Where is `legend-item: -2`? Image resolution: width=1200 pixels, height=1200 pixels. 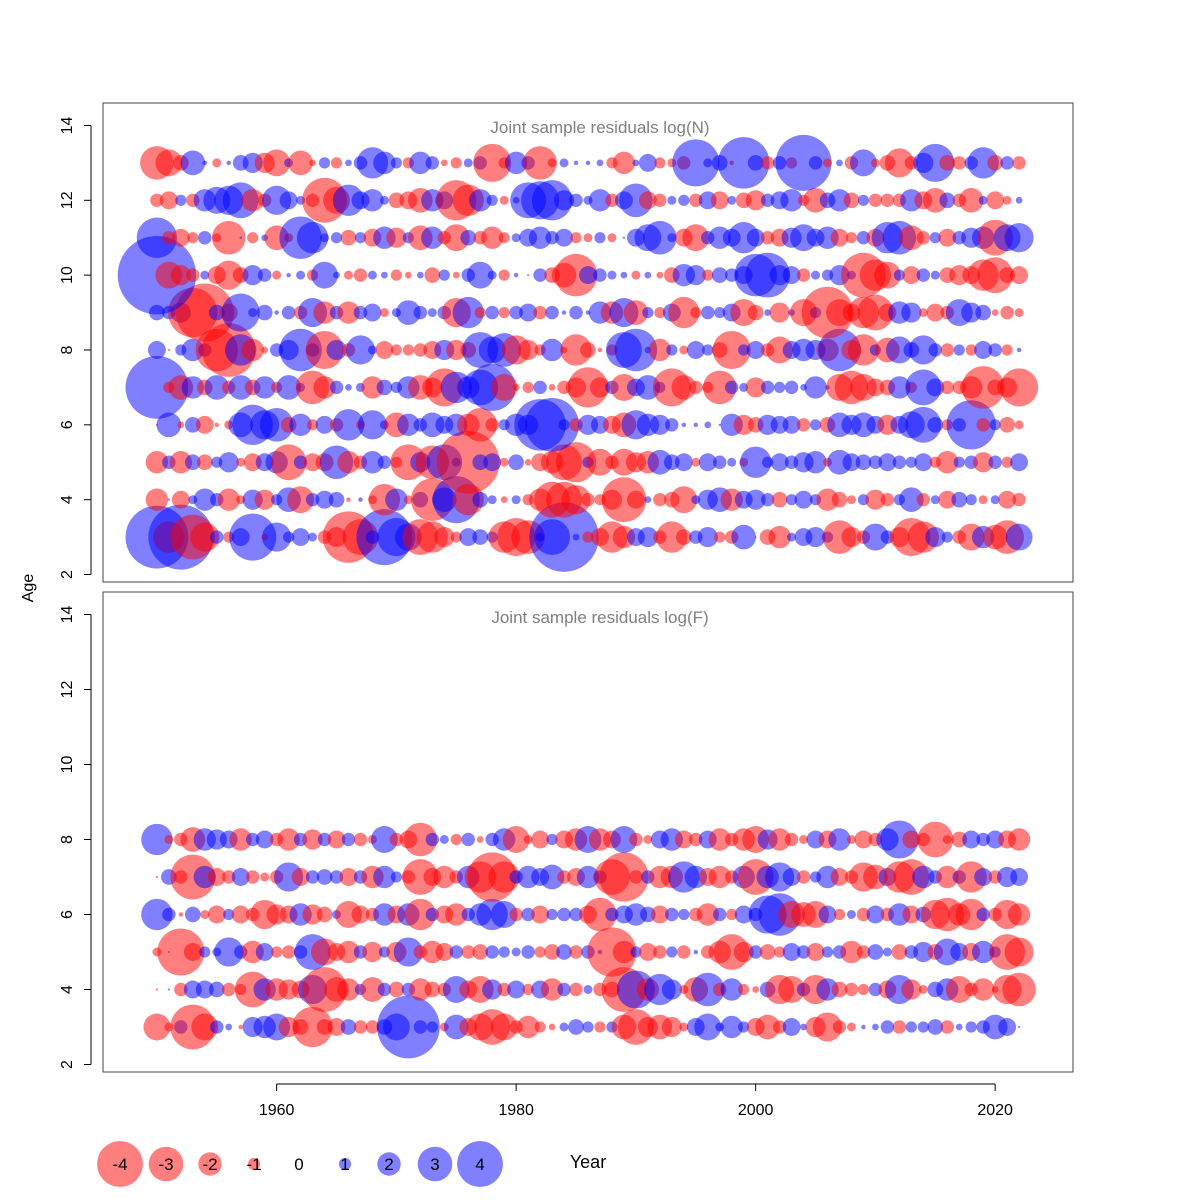
legend-item: -2 is located at coordinates (210, 1164).